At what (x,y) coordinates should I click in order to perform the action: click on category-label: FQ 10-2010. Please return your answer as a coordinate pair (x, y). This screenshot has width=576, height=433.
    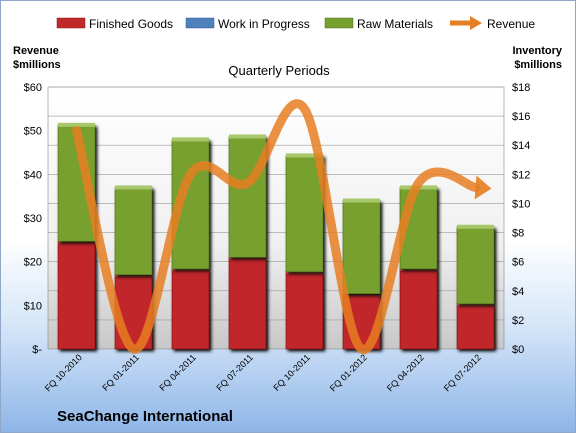
    Looking at the image, I should click on (63, 372).